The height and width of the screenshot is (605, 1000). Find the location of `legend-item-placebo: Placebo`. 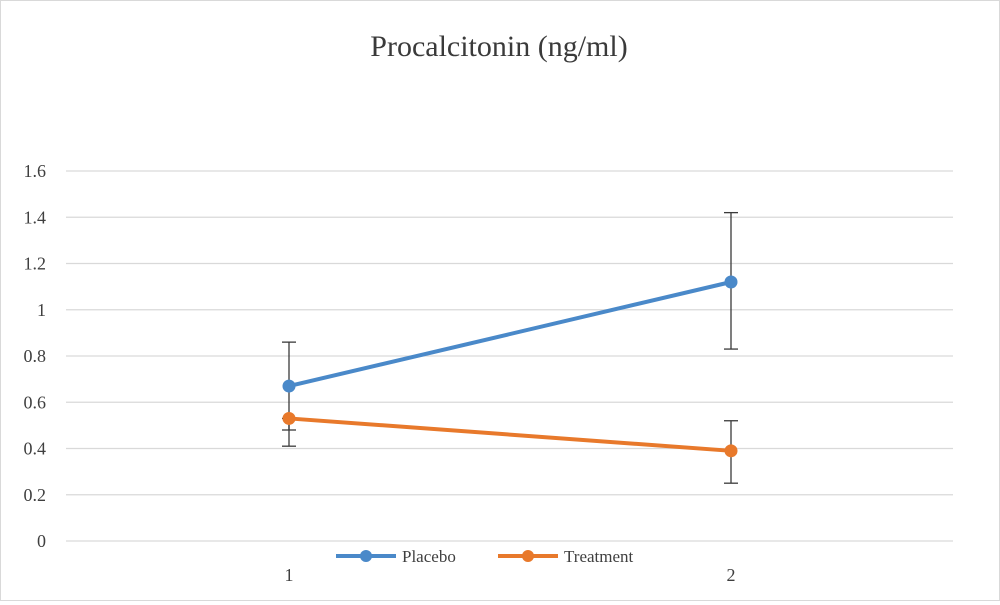

legend-item-placebo: Placebo is located at coordinates (396, 556).